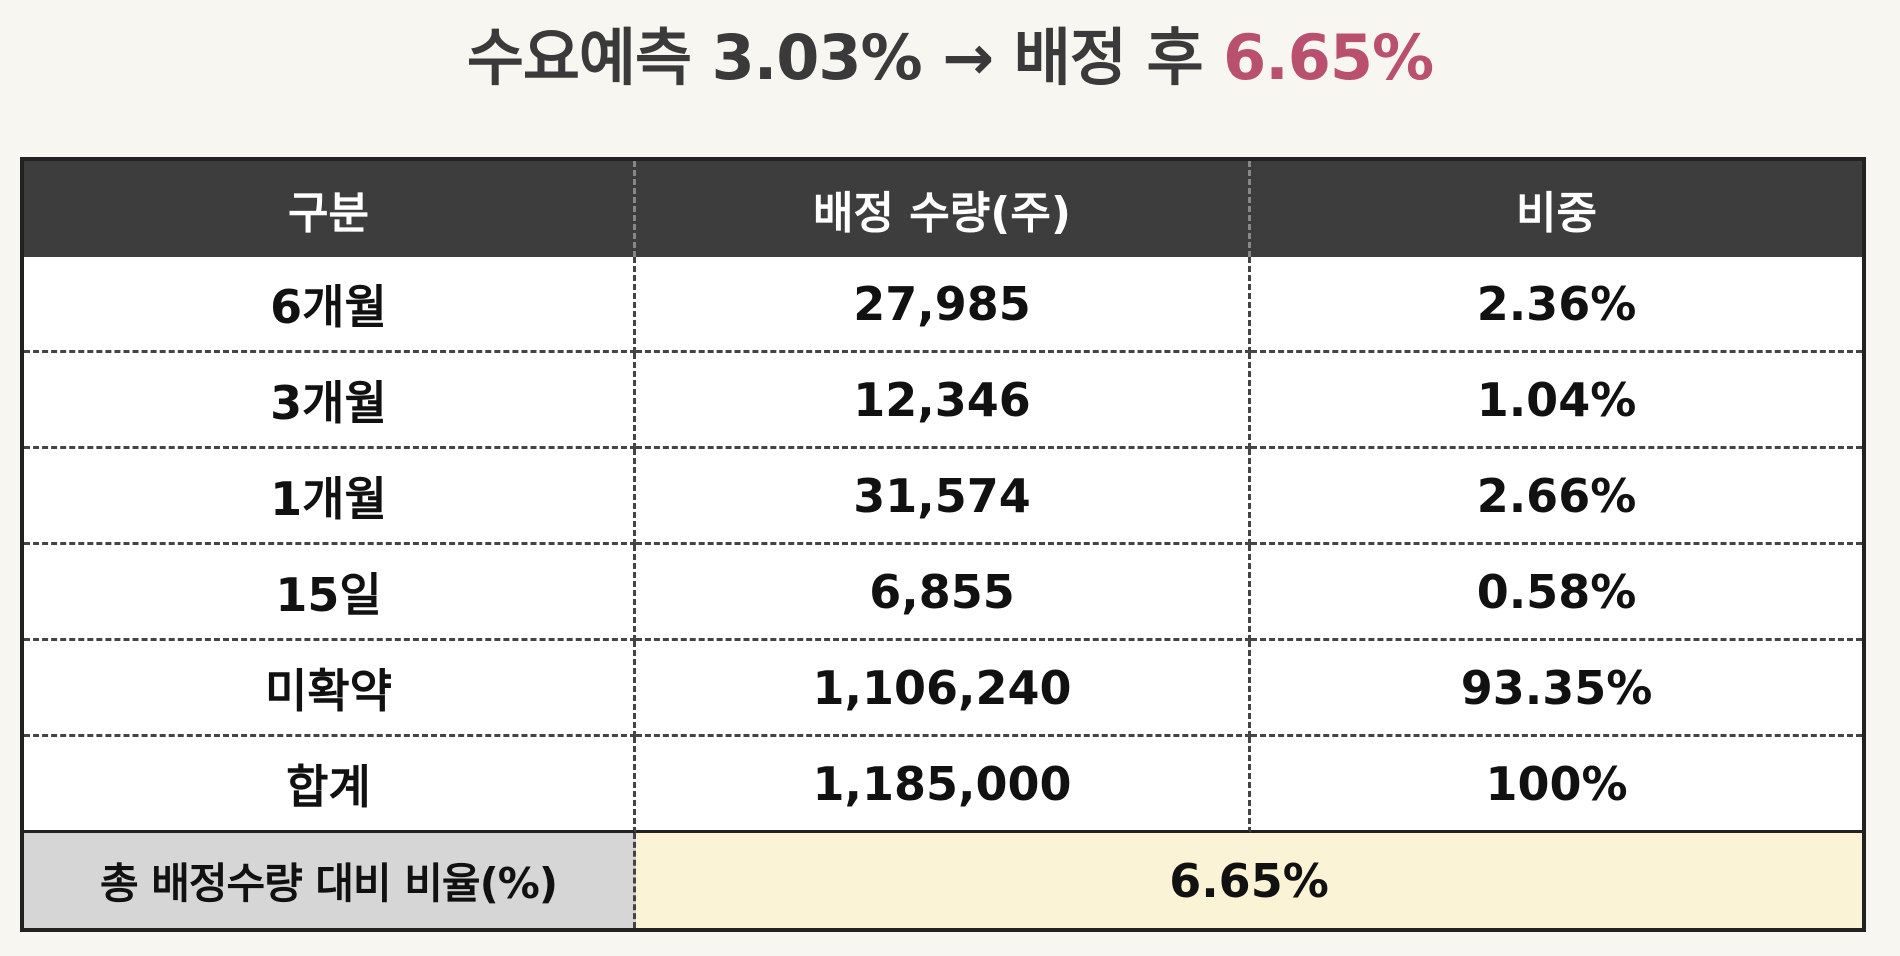  I want to click on total-quantity: 1,185,000, so click(943, 785).